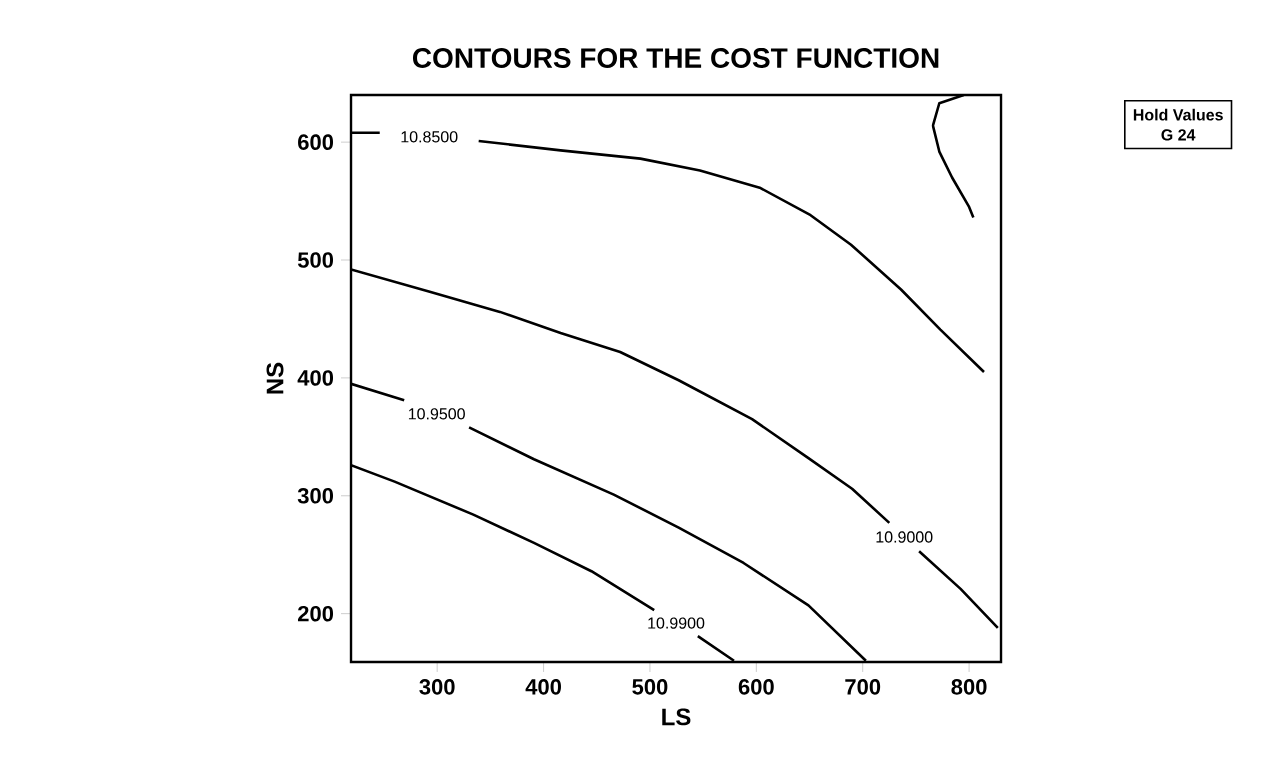  I want to click on x-tick-label: 700, so click(863, 687).